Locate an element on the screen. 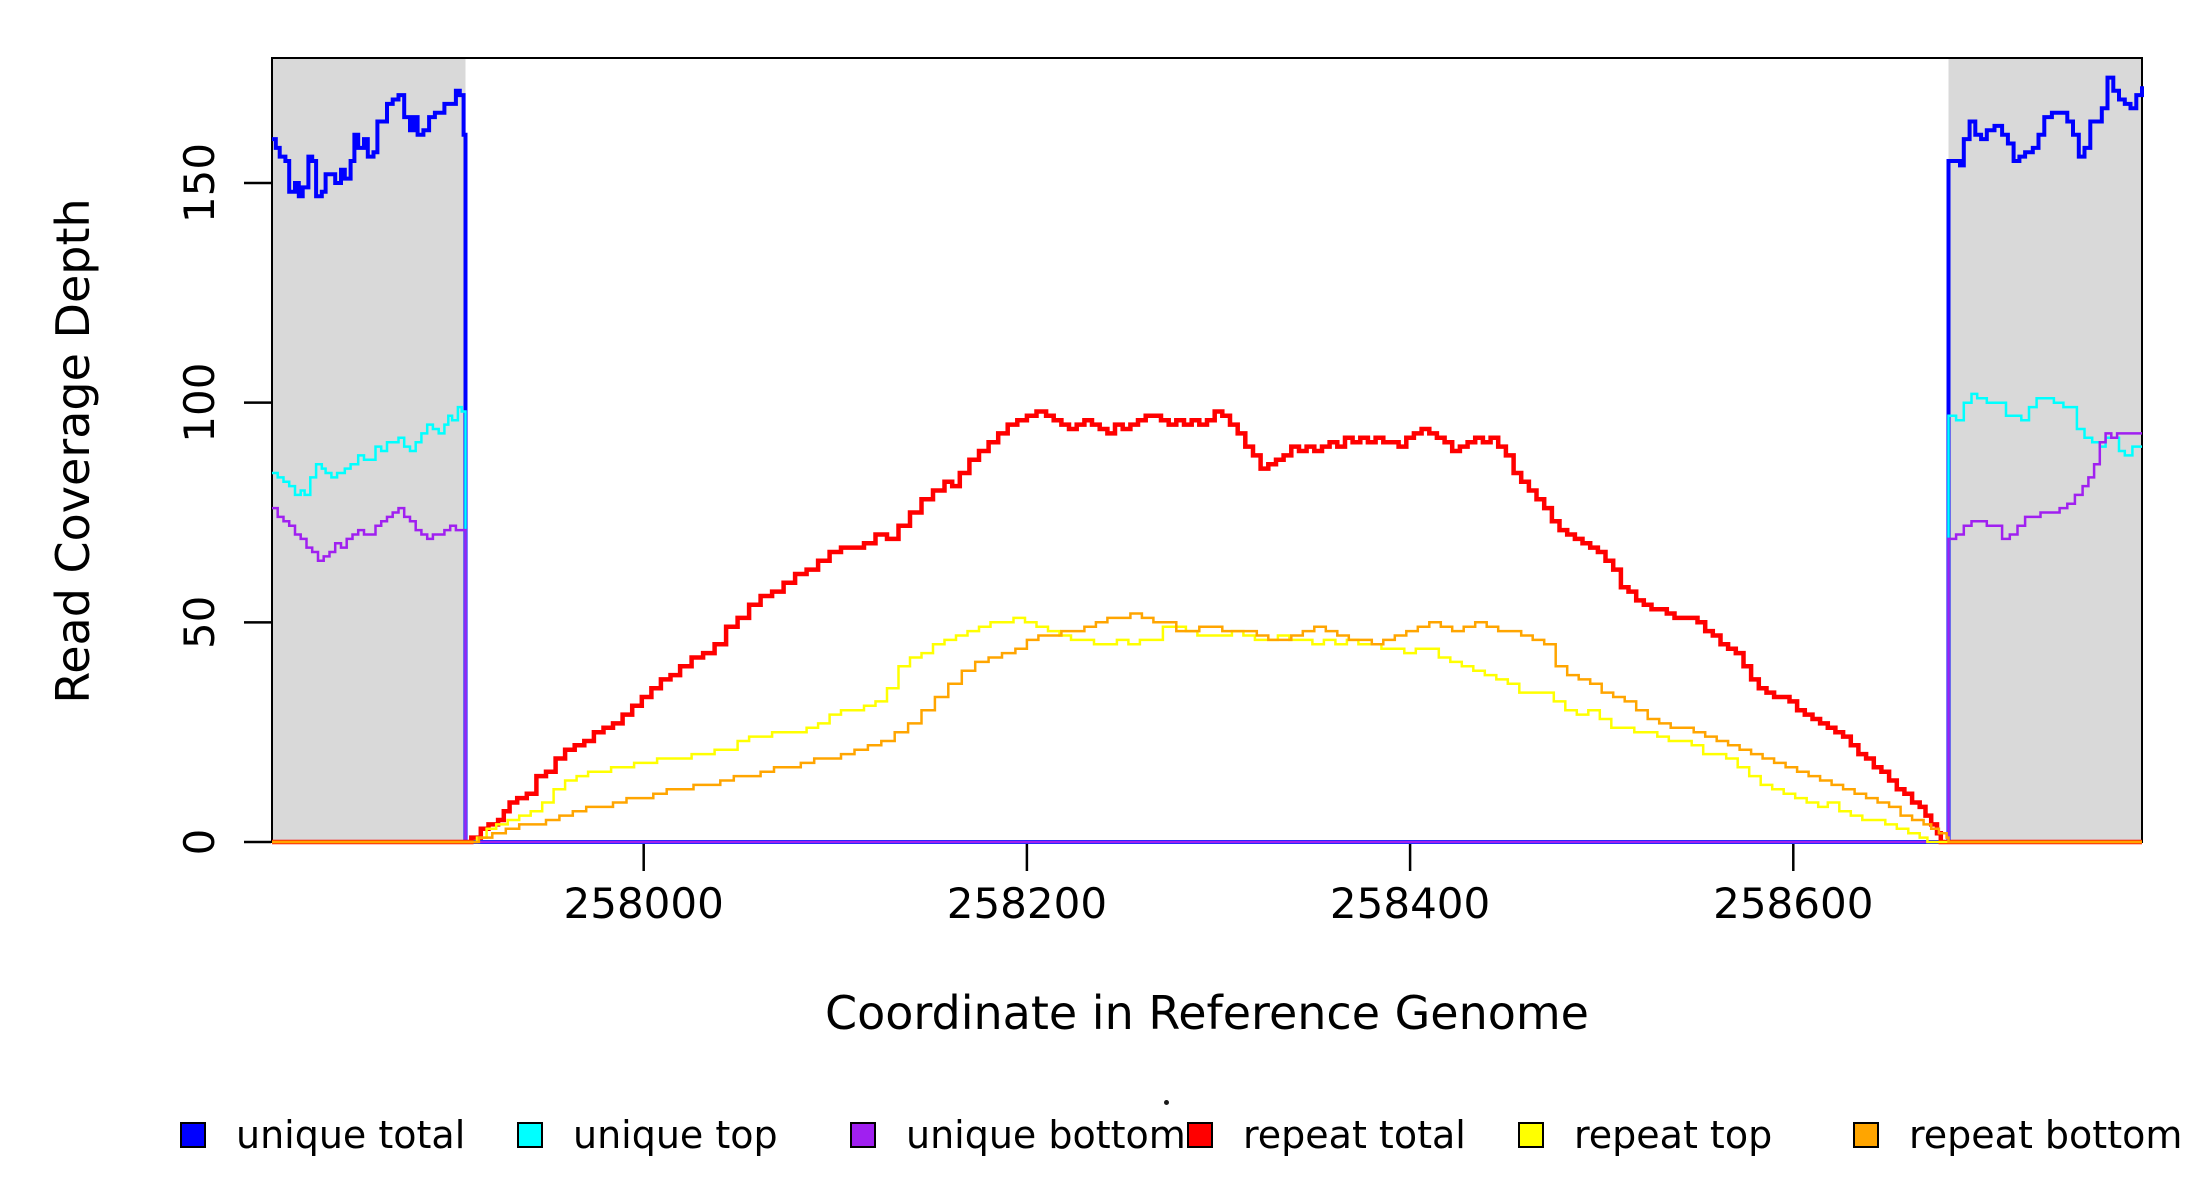  x-tick-label: 258400 is located at coordinates (1410, 903).